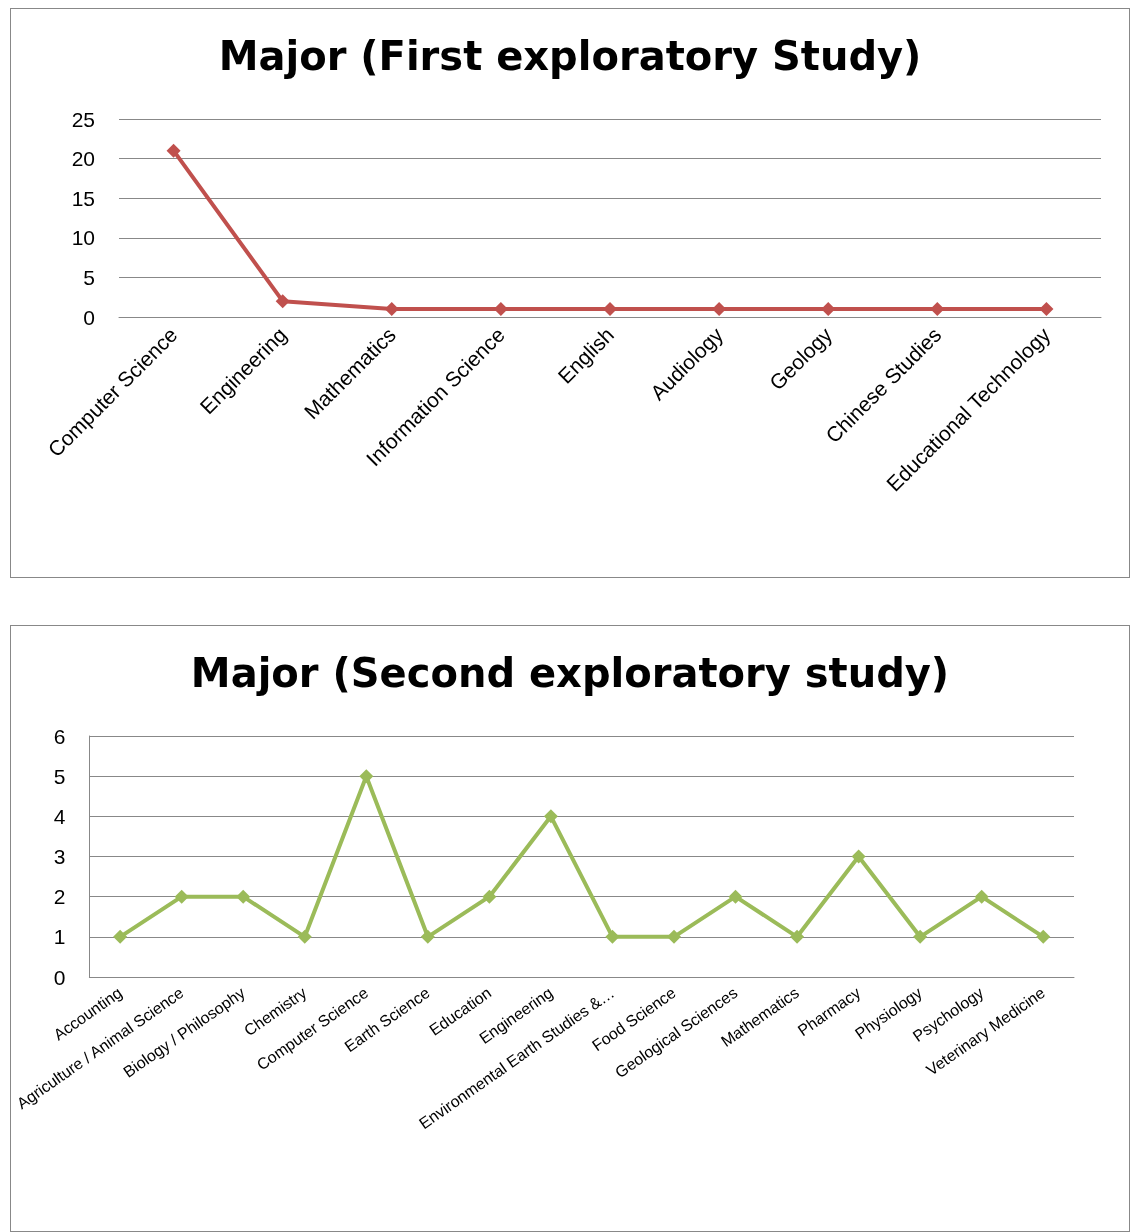 This screenshot has height=1232, width=1133. I want to click on y-tick-label: 6, so click(59, 736).